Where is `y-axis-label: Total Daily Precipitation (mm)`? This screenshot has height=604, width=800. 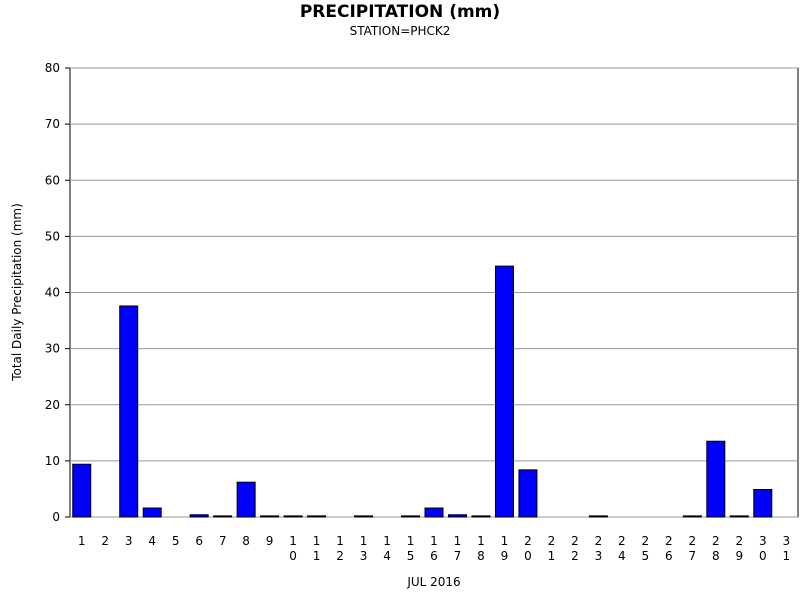
y-axis-label: Total Daily Precipitation (mm) is located at coordinates (17, 292).